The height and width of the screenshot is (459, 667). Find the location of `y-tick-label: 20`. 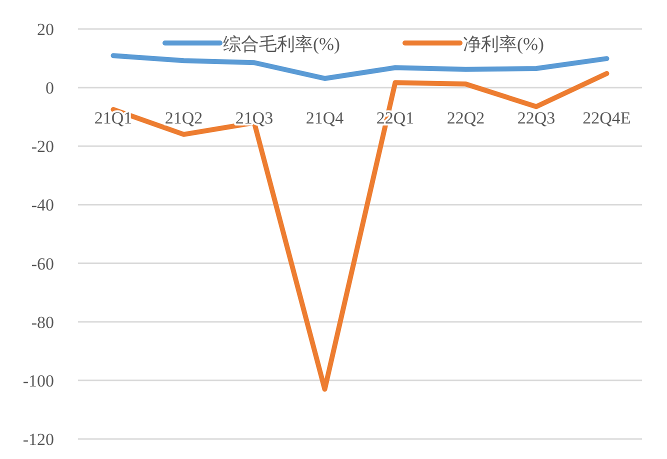

y-tick-label: 20 is located at coordinates (45, 29).